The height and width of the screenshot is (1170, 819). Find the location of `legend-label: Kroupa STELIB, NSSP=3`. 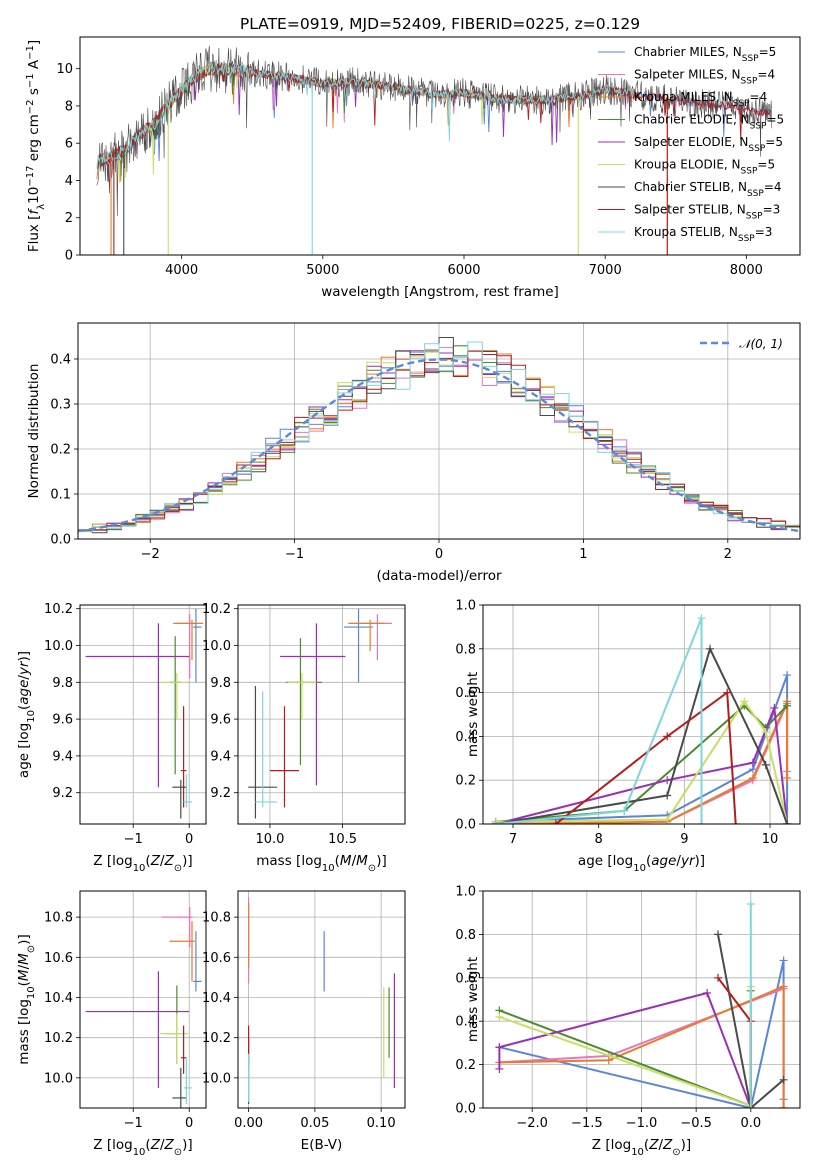

legend-label: Kroupa STELIB, NSSP=3 is located at coordinates (703, 234).